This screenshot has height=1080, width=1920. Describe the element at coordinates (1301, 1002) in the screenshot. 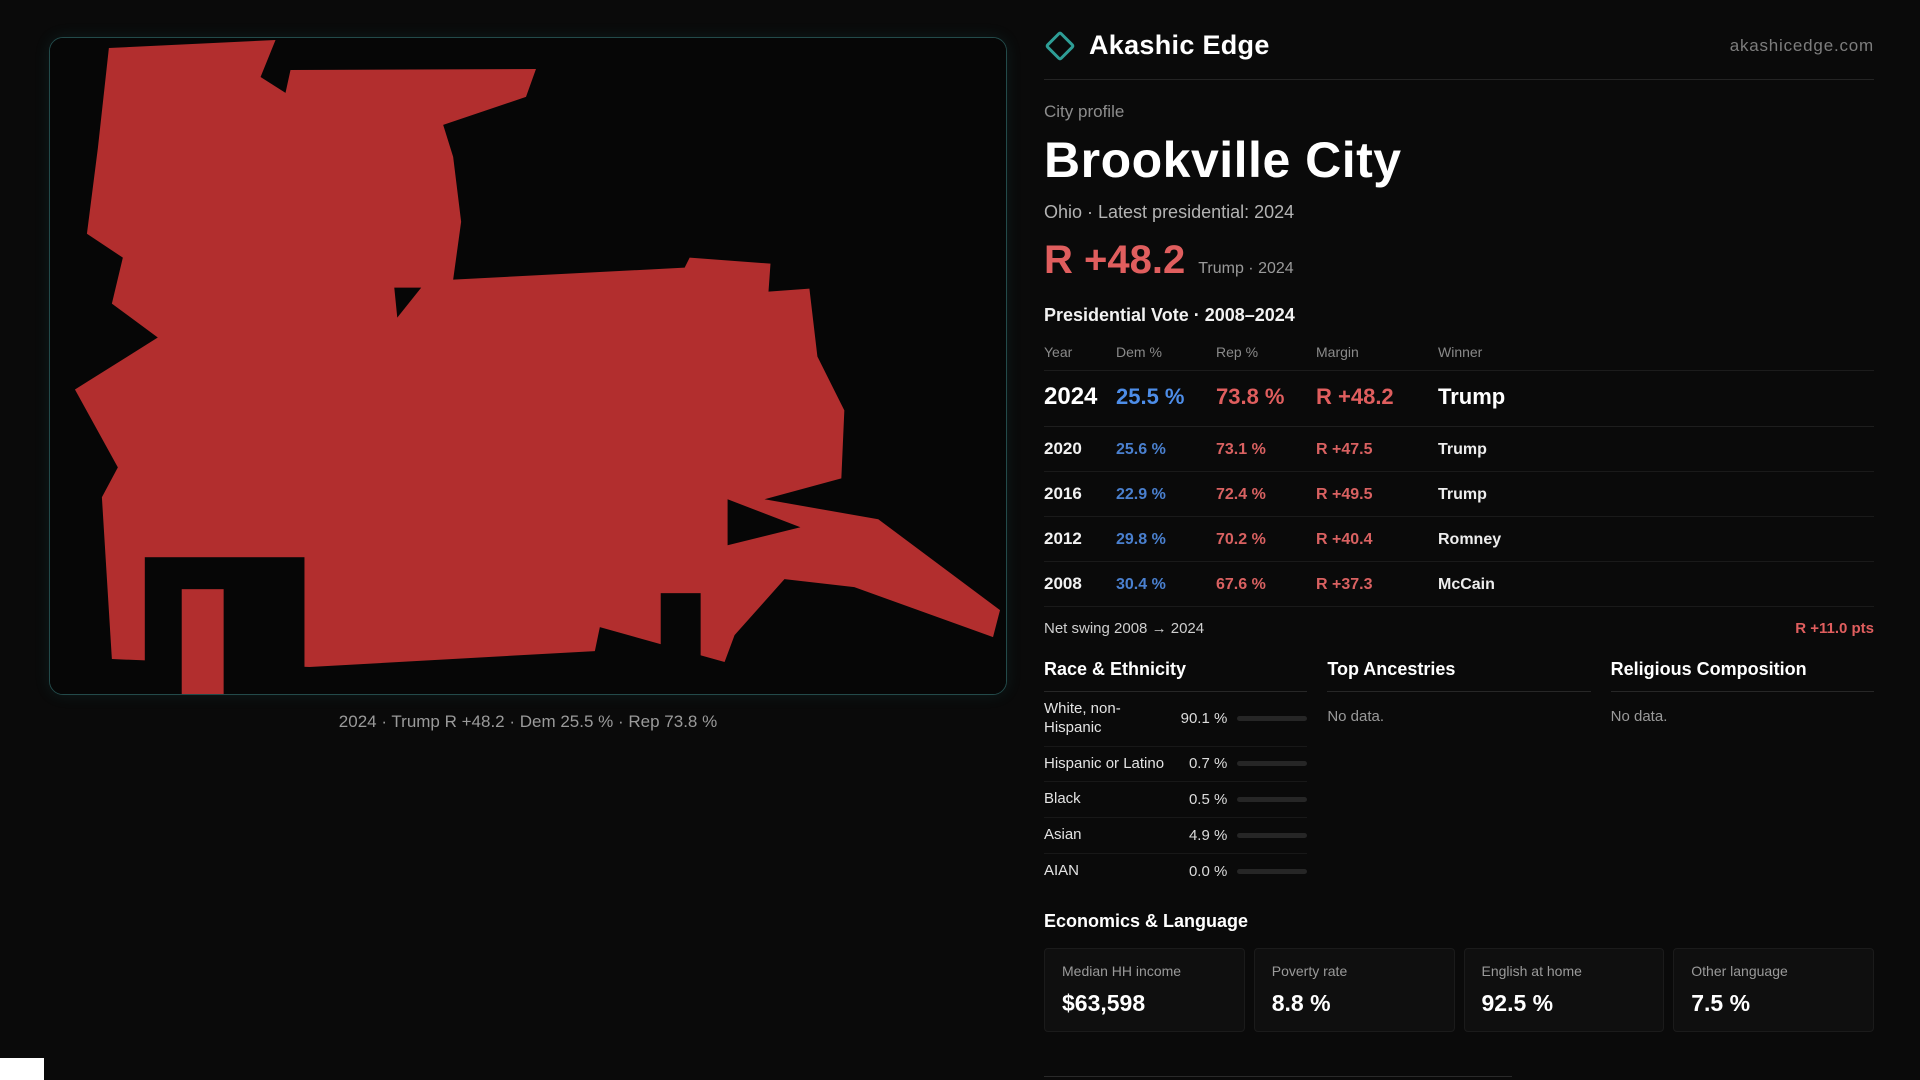

I see `stat-value: 8.8 %` at that location.